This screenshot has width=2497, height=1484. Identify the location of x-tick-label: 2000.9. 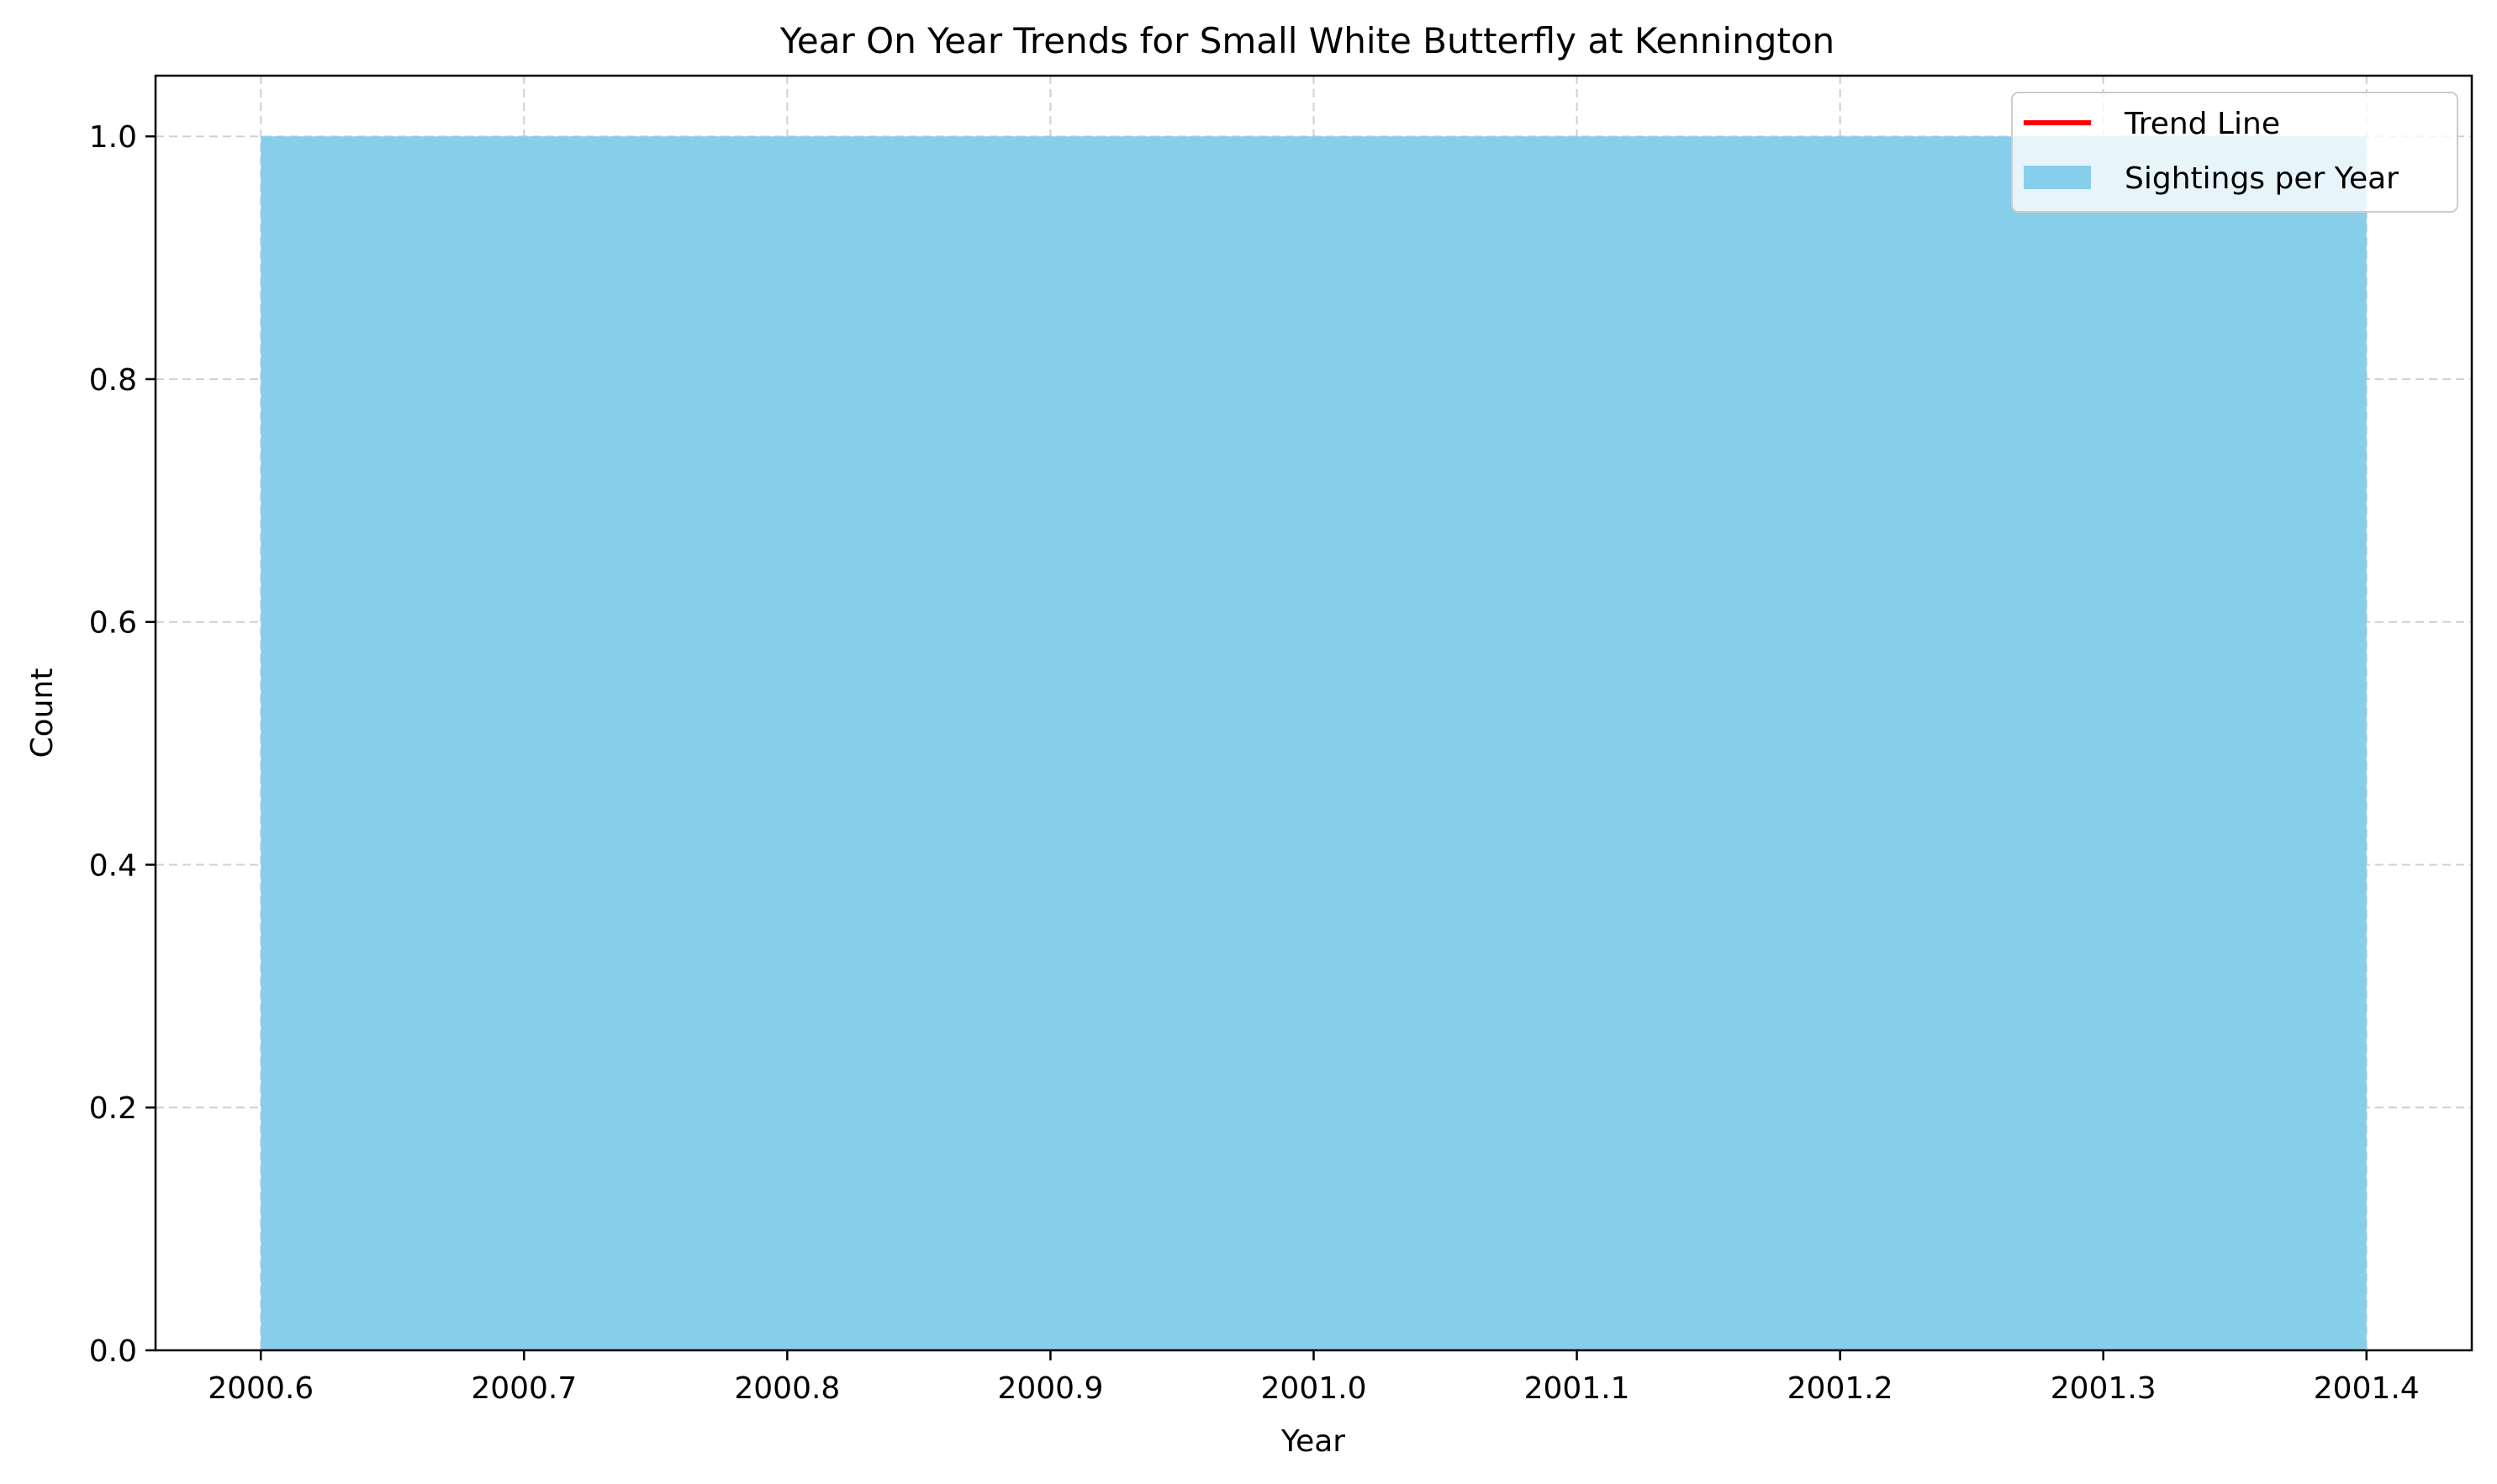
(1050, 1388).